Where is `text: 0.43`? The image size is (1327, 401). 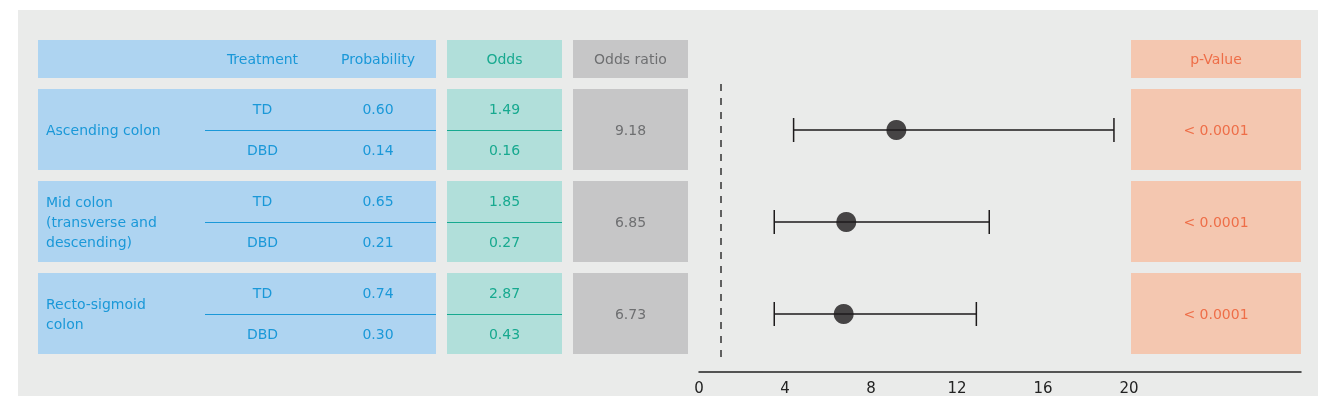 text: 0.43 is located at coordinates (504, 333).